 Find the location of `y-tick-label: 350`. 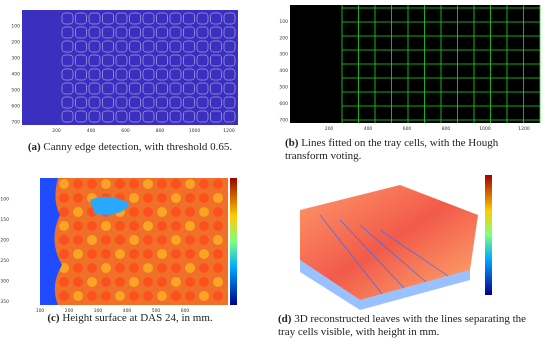

y-tick-label: 350 is located at coordinates (4, 302).